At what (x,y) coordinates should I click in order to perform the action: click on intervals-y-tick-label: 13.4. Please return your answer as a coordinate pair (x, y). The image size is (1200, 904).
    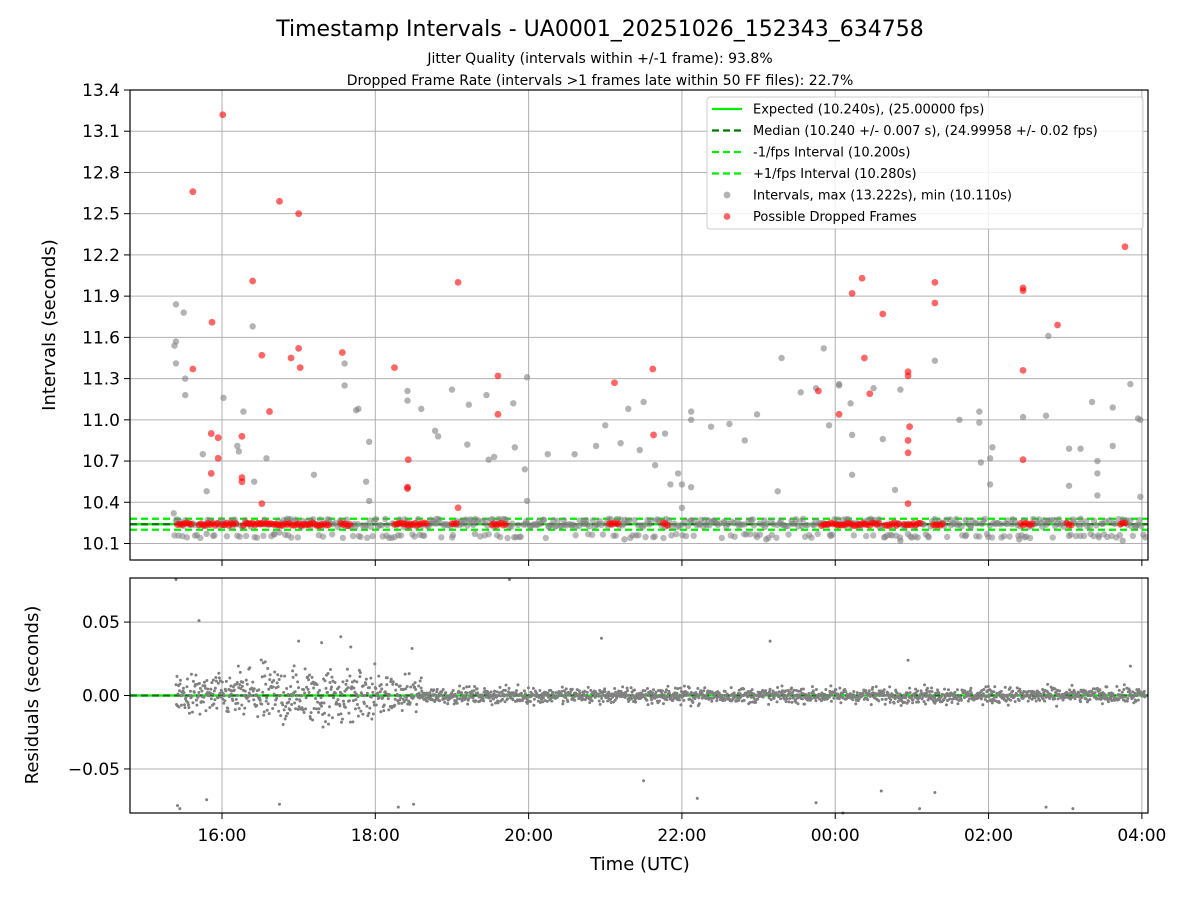
    Looking at the image, I should click on (101, 91).